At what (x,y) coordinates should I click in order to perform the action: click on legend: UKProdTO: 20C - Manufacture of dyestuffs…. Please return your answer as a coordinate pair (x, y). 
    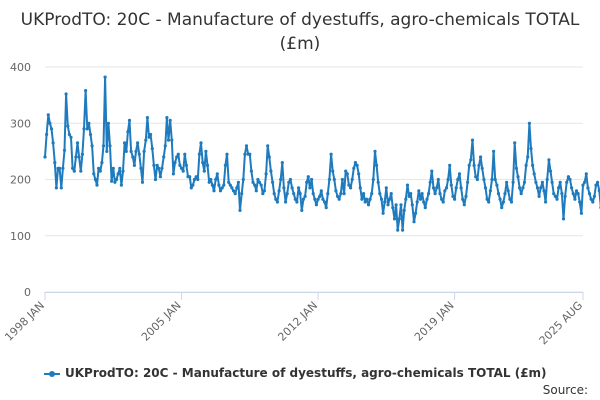
    Looking at the image, I should click on (295, 373).